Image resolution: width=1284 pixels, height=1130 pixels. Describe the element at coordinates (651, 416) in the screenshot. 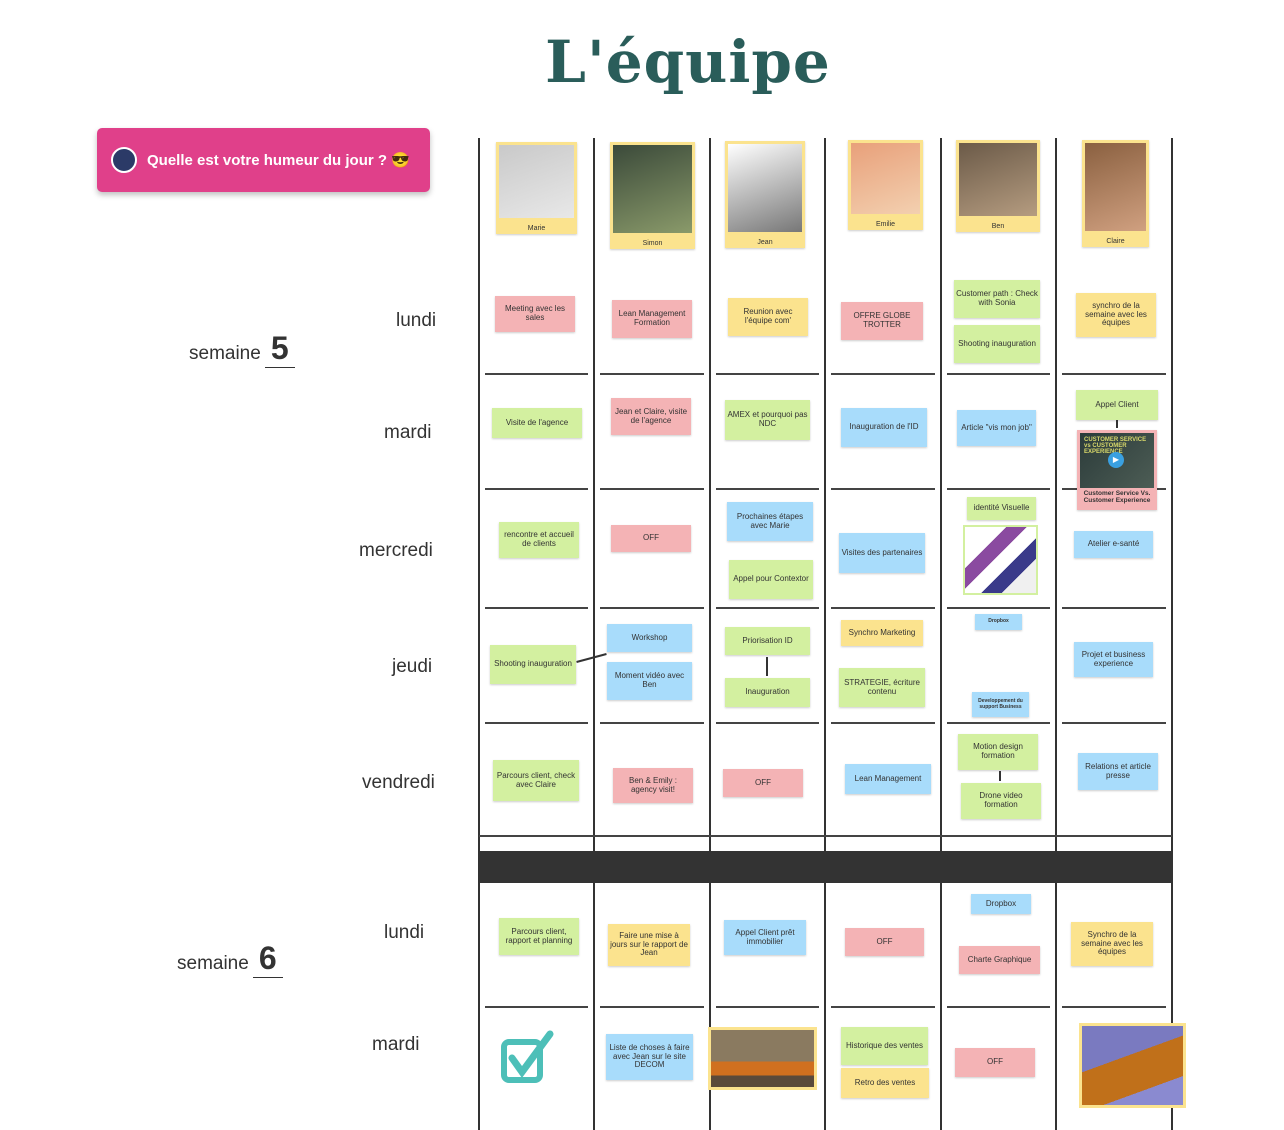

I see `sticky-note: Jean et Claire, visite de l'agence` at that location.